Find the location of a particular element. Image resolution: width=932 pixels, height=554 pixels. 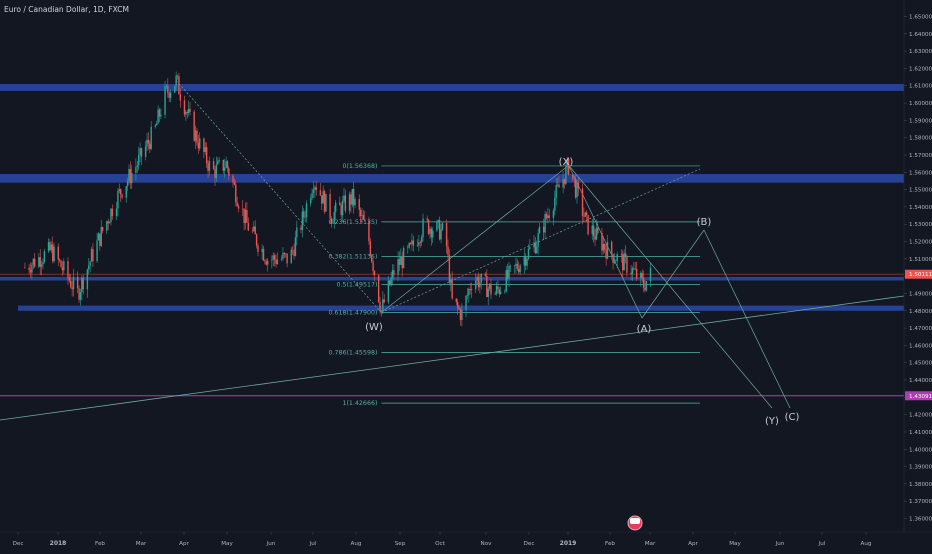

y-tick-label: 1.59000 is located at coordinates (920, 121).